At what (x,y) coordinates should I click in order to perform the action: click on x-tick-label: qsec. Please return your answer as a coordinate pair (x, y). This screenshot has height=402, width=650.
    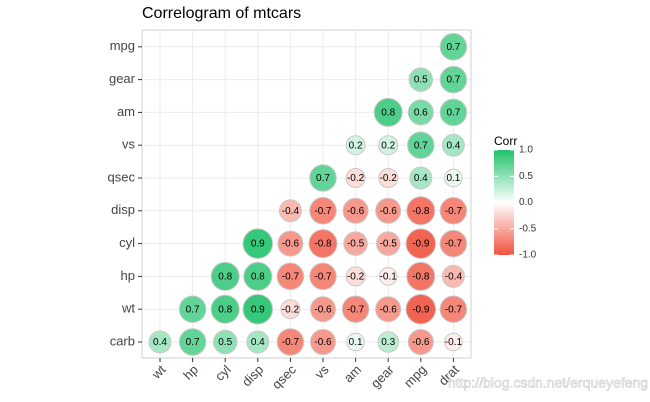
    Looking at the image, I should click on (284, 377).